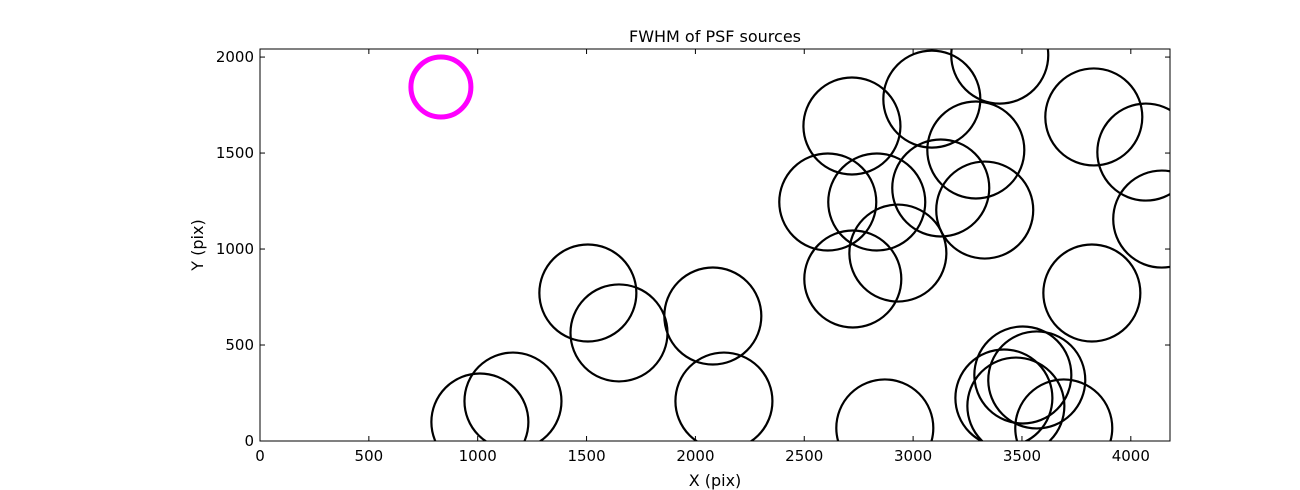 The width and height of the screenshot is (1300, 490). I want to click on x-tick-label: 500, so click(369, 456).